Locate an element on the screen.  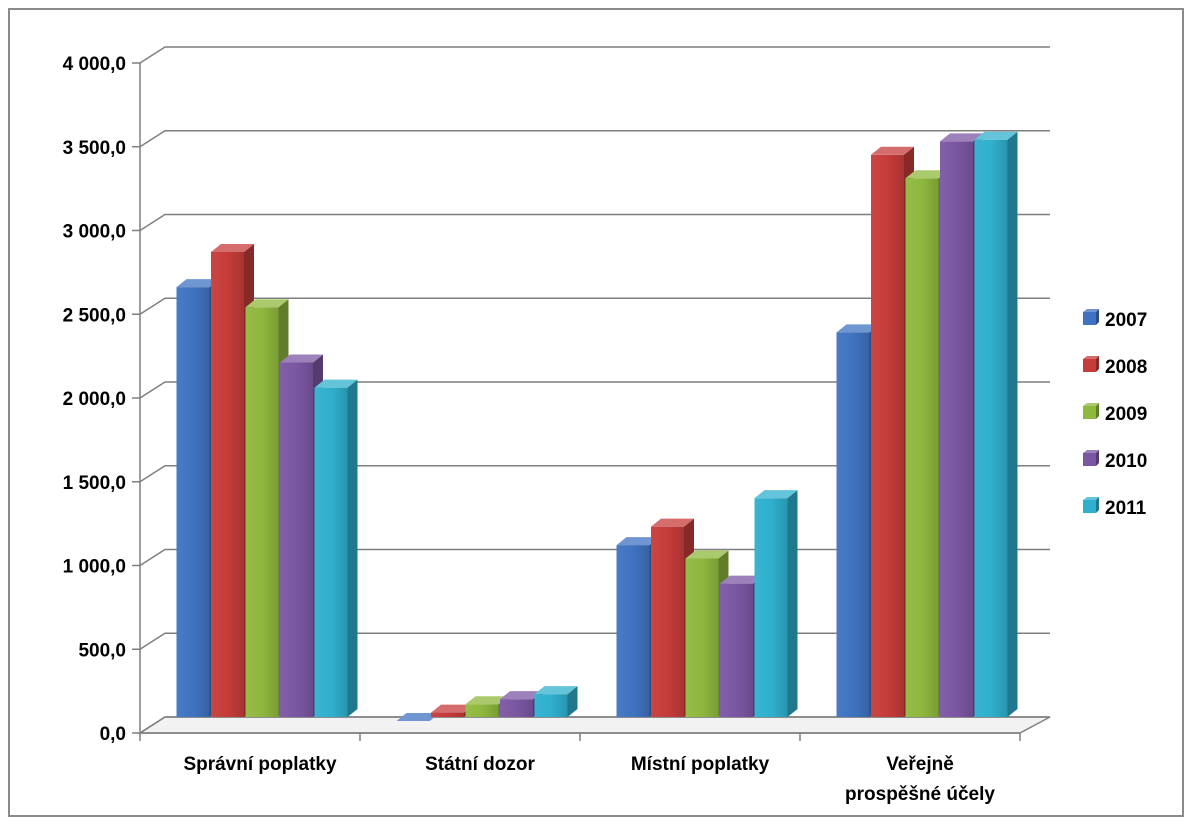
y-tick-label: 500,0 is located at coordinates (102, 650).